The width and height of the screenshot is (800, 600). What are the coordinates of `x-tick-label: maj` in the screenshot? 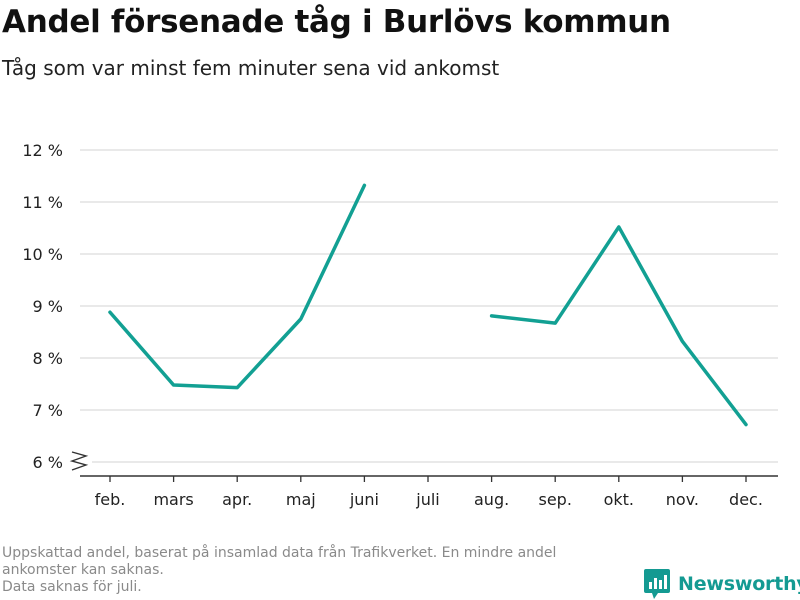 It's located at (301, 499).